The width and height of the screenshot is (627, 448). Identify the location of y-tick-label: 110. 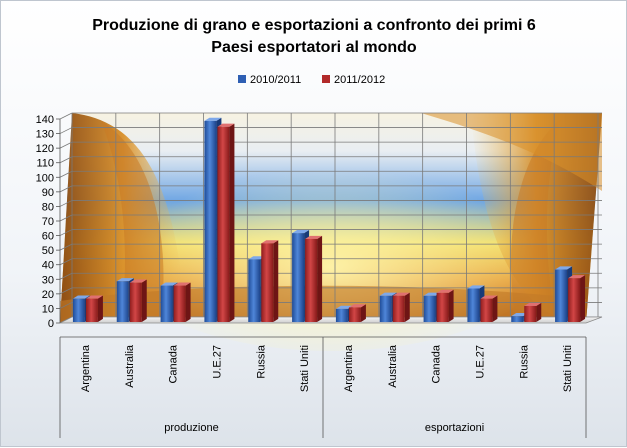
(45, 164).